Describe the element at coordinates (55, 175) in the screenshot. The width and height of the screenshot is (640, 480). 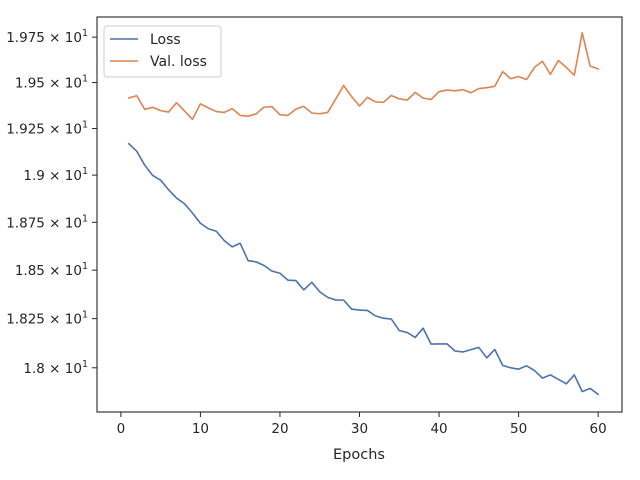
I see `y-tick-label: 1.9 × 10¹` at that location.